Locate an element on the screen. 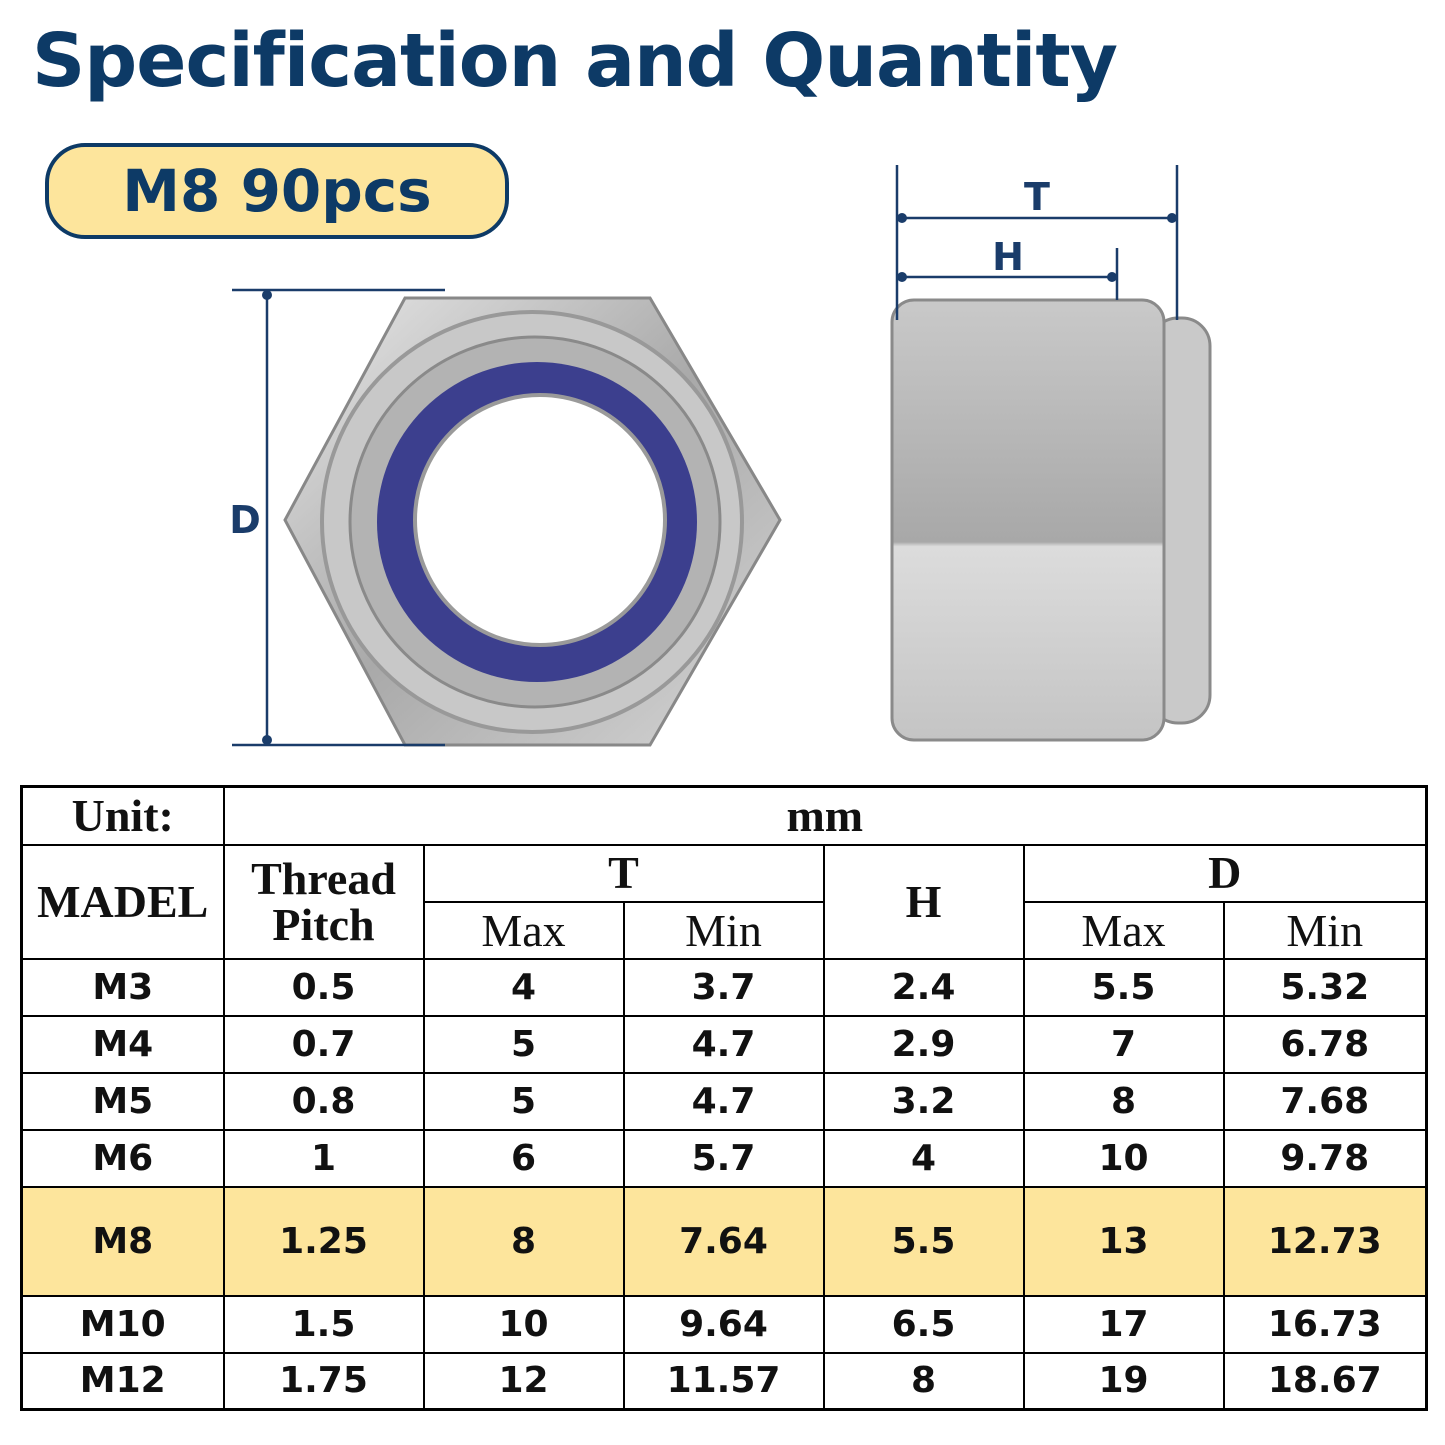 Image resolution: width=1445 pixels, height=1445 pixels. table-row: M6 1 6 5.7 4 10 9.78 is located at coordinates (724, 1158).